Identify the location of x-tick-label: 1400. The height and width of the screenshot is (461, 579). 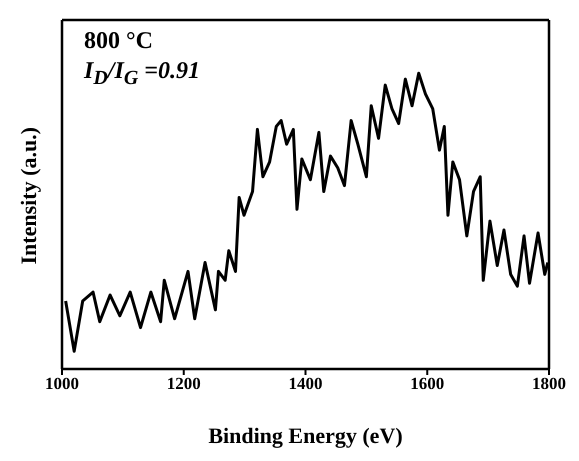
(305, 384).